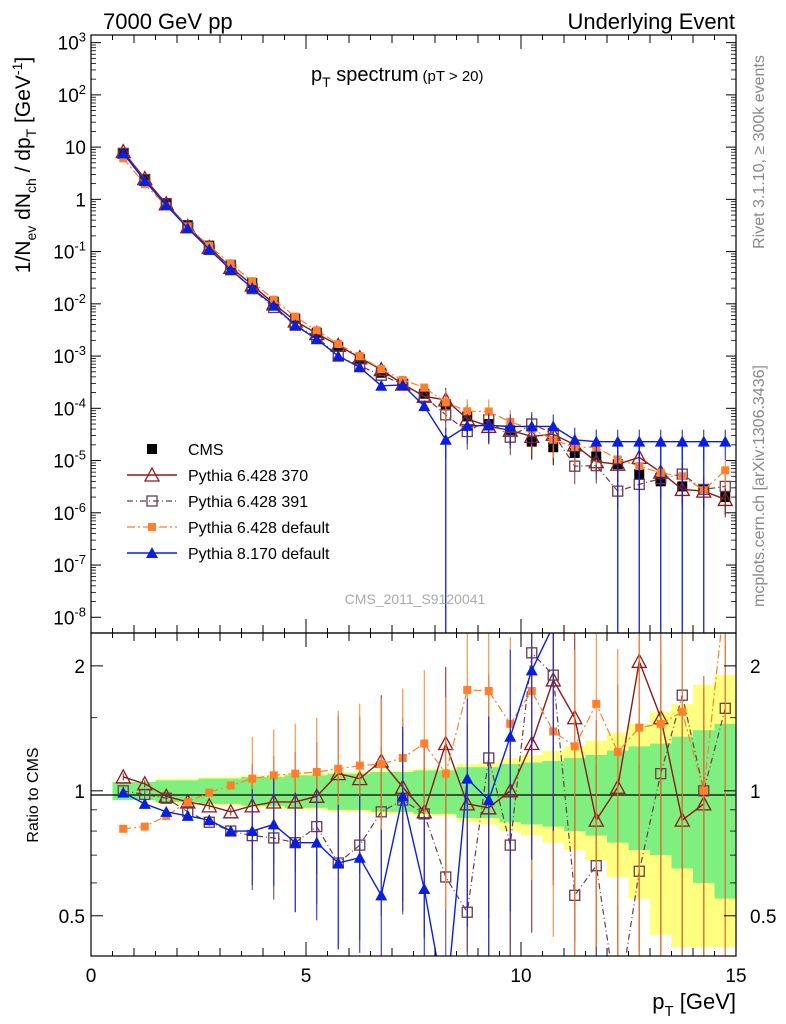  What do you see at coordinates (185, 450) in the screenshot?
I see `legend-item-cms: CMS` at bounding box center [185, 450].